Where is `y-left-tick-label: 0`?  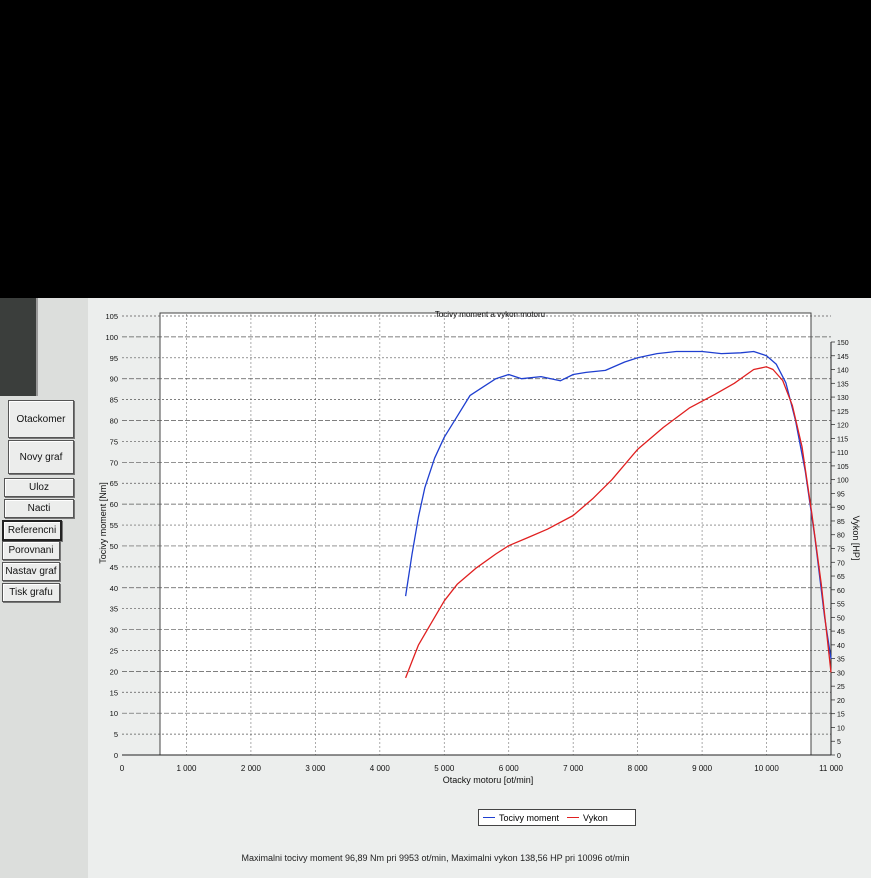
y-left-tick-label: 0 is located at coordinates (116, 755).